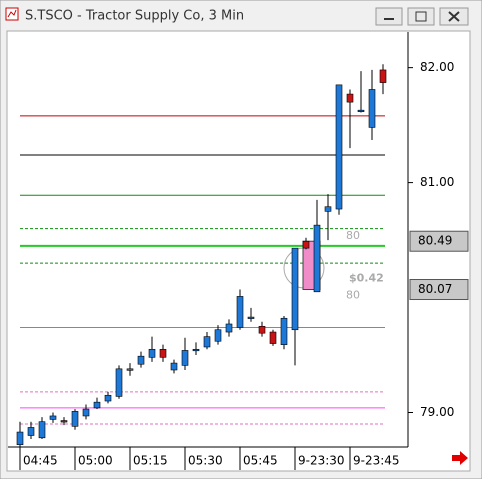 The image size is (482, 479). I want to click on restore-button, so click(421, 16).